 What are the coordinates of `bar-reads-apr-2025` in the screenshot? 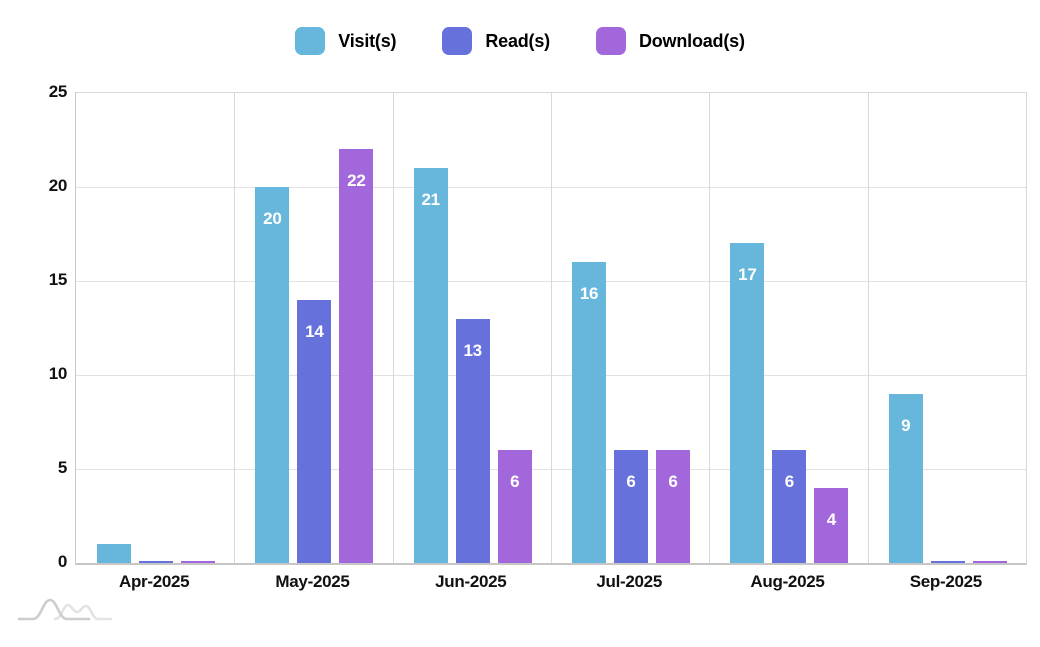 It's located at (156, 562).